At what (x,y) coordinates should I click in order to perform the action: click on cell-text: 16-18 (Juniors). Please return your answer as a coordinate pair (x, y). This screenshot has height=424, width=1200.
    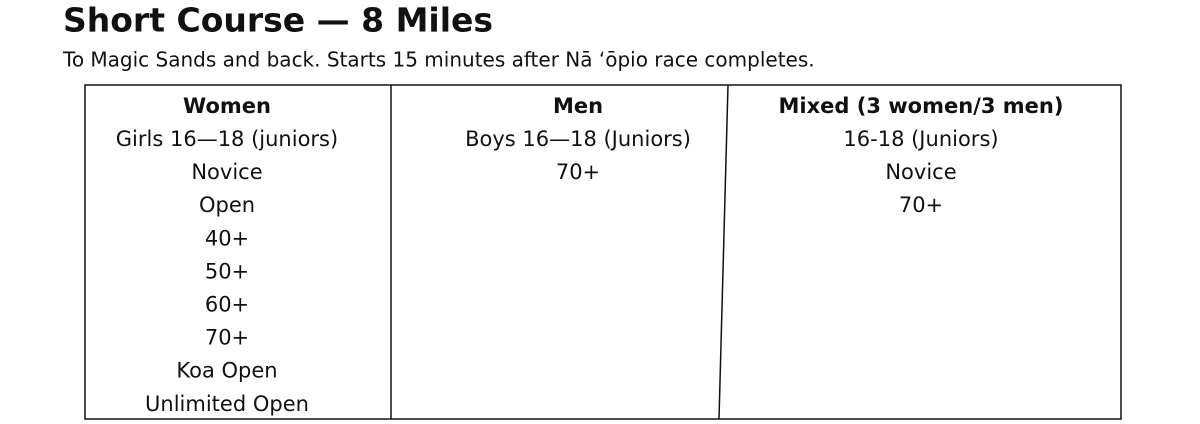
    Looking at the image, I should click on (920, 139).